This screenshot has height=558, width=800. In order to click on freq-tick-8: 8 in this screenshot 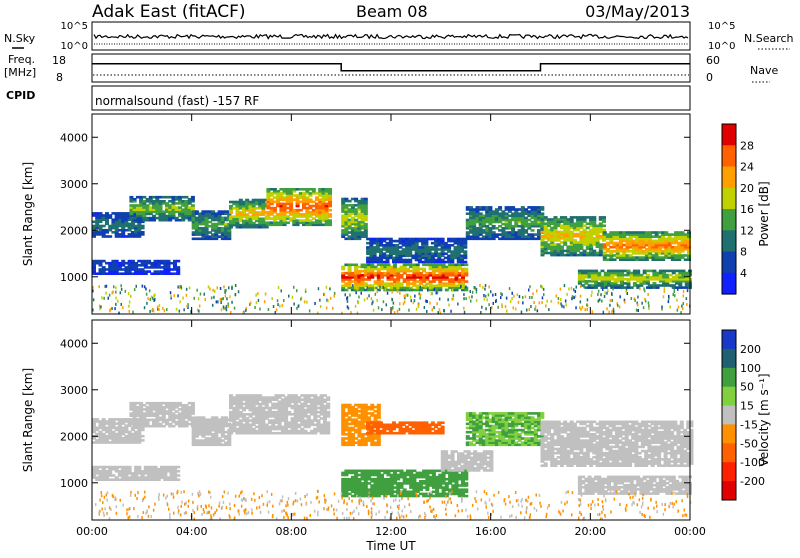, I will do `click(59, 77)`.